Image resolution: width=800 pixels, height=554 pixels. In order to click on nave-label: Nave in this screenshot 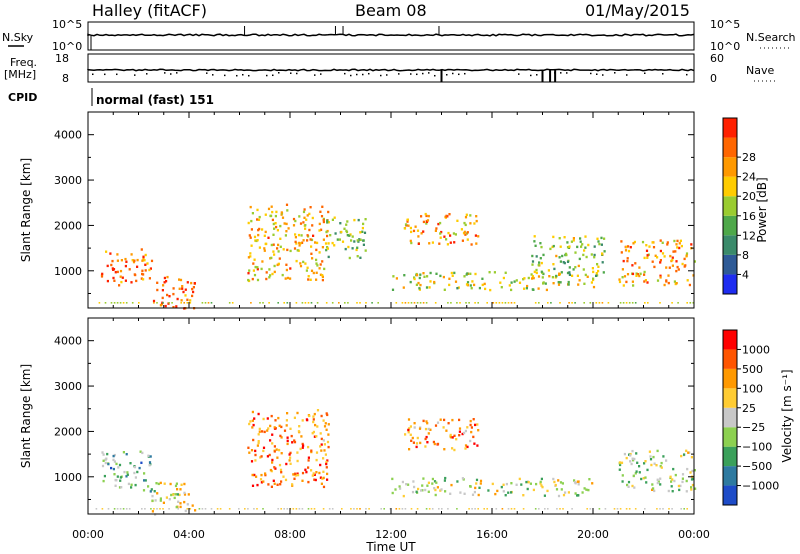, I will do `click(760, 70)`.